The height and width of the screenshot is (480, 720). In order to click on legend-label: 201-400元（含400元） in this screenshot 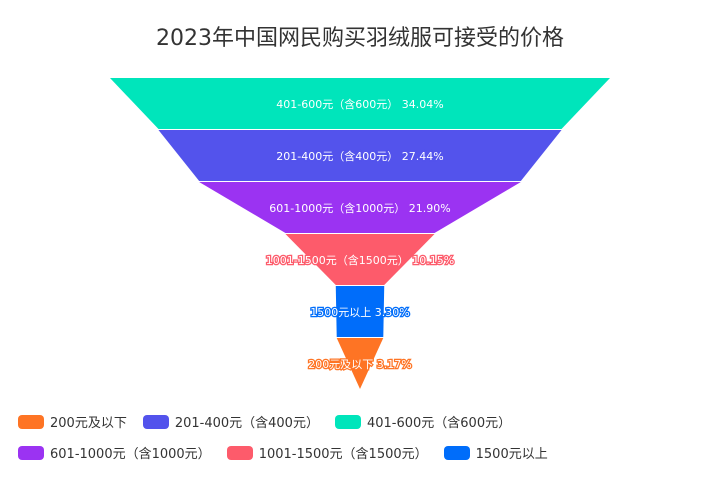, I will do `click(246, 423)`.